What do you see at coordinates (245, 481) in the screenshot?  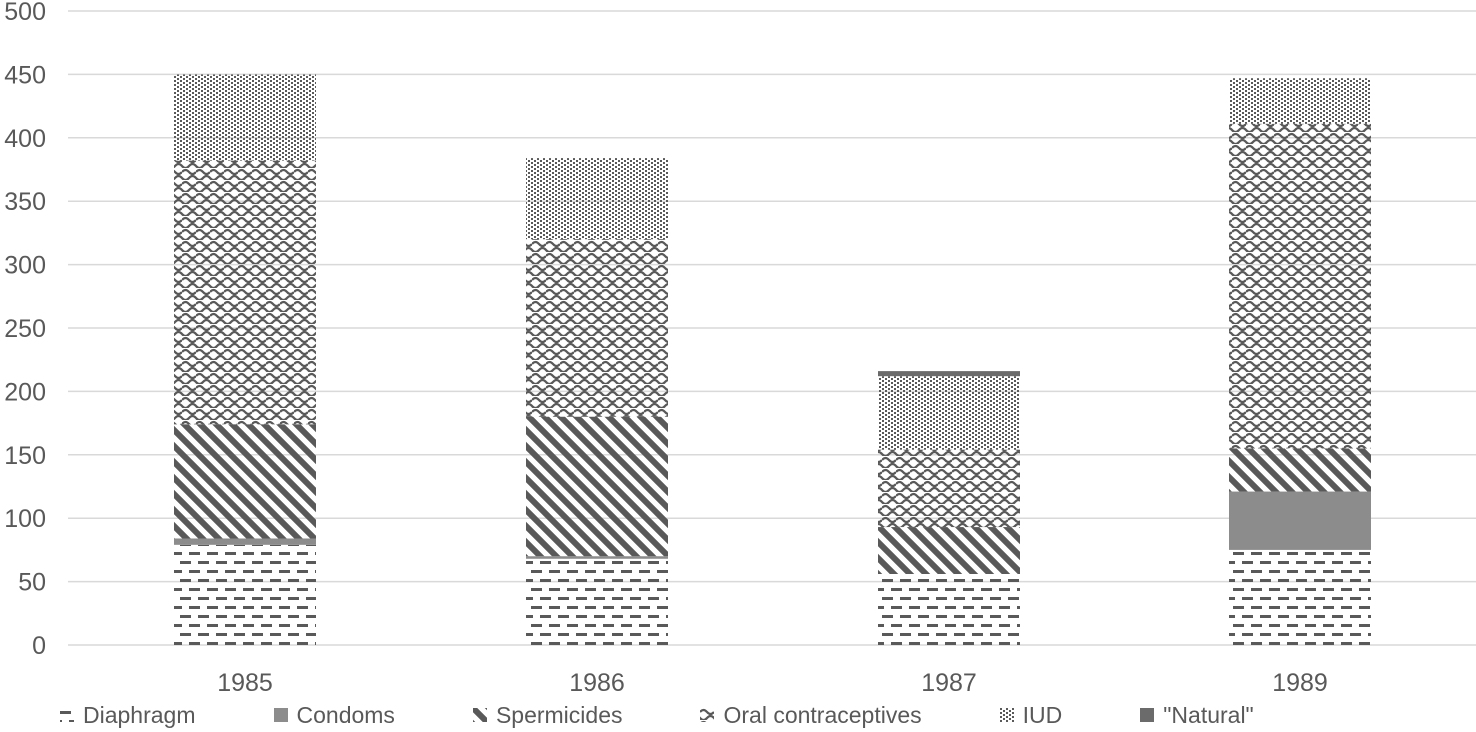 I see `bar-segment-spermicides-1985` at bounding box center [245, 481].